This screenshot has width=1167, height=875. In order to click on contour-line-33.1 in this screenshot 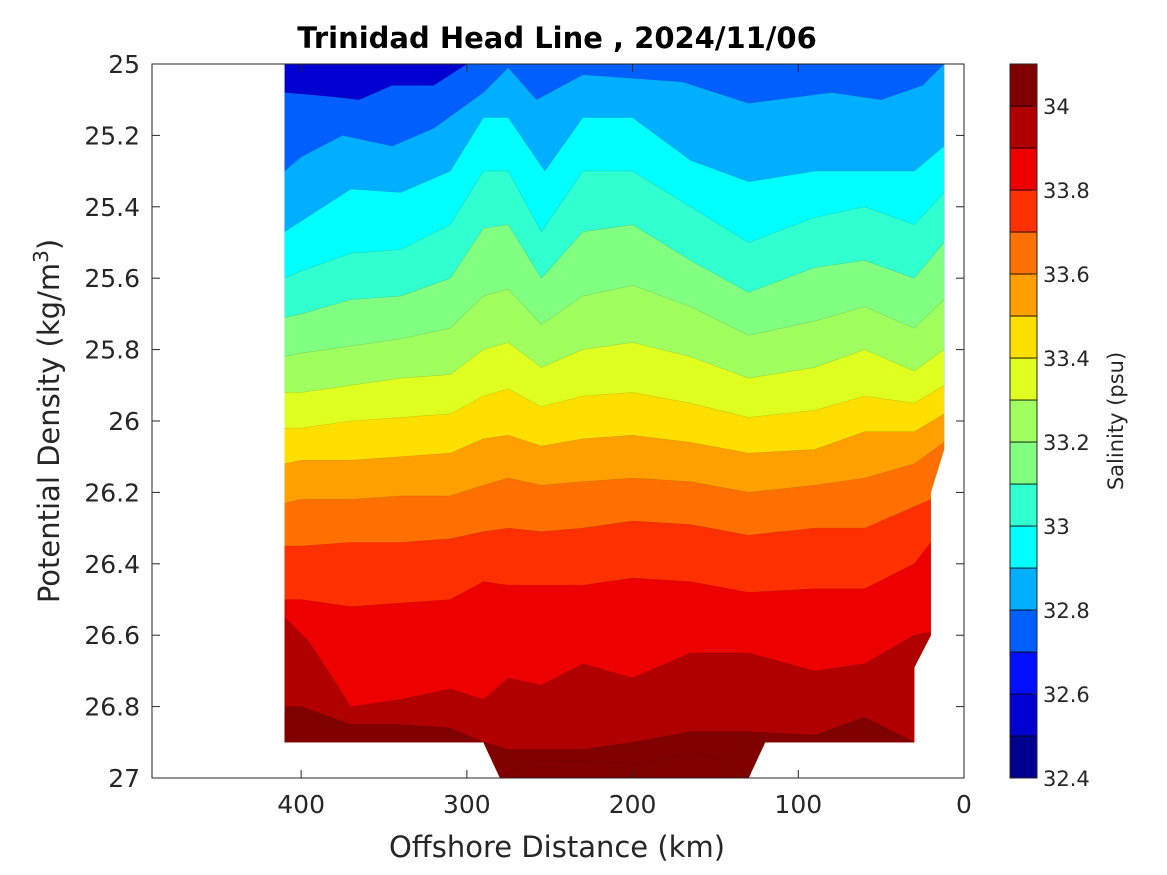, I will do `click(614, 271)`.